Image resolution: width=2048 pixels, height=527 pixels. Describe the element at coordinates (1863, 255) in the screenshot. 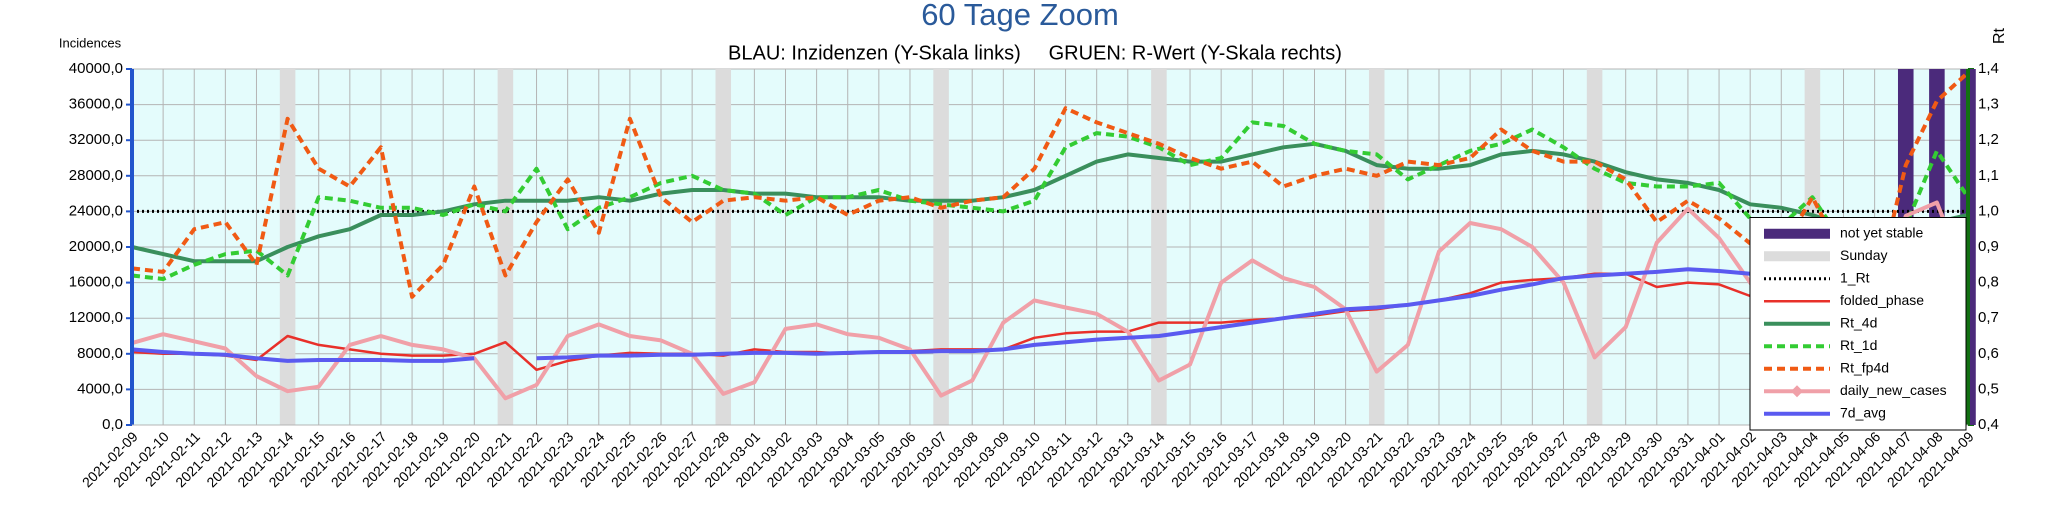

I see `legend-label: Sunday` at that location.